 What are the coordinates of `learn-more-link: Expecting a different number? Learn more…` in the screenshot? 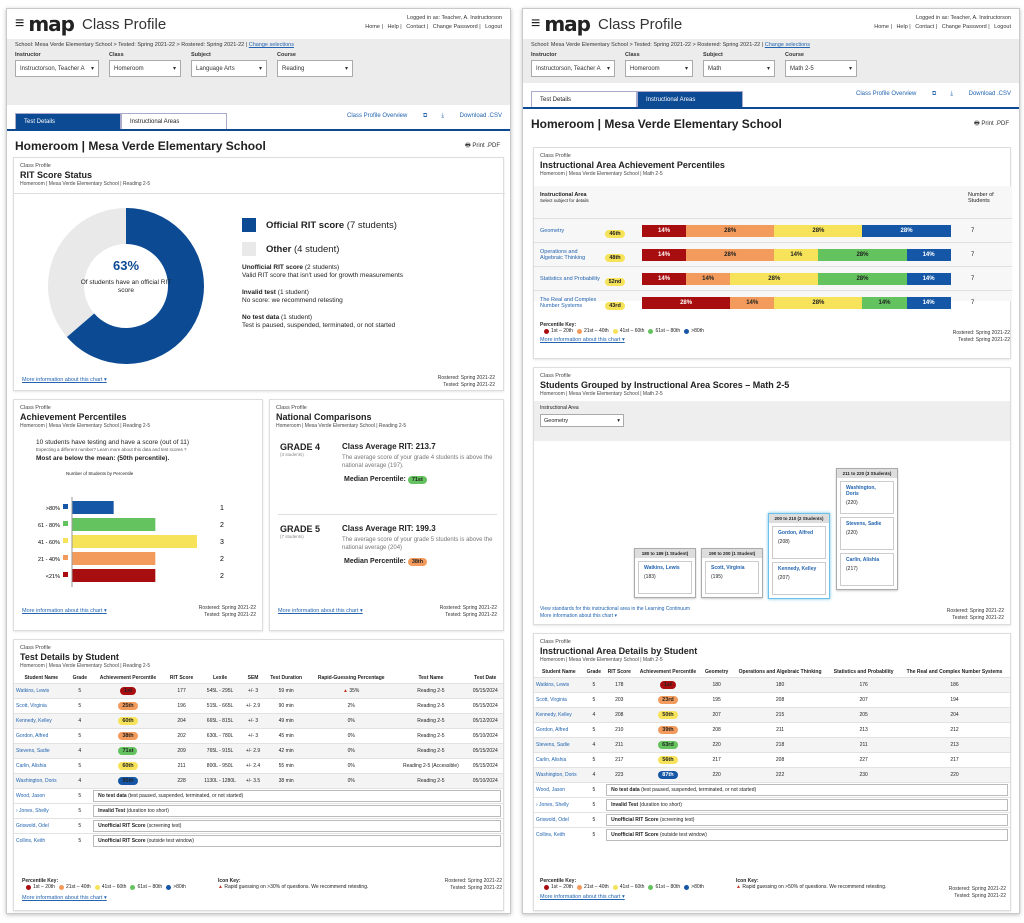 It's located at (109, 449).